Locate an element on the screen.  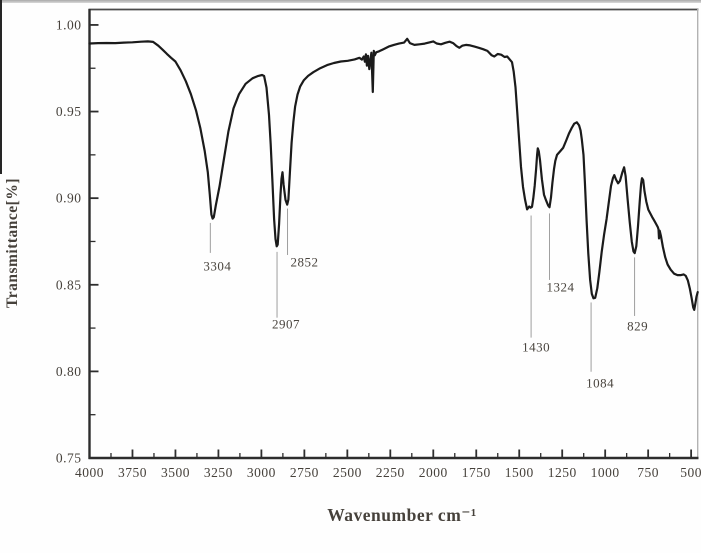
peak-label-1084: 1084 is located at coordinates (600, 383).